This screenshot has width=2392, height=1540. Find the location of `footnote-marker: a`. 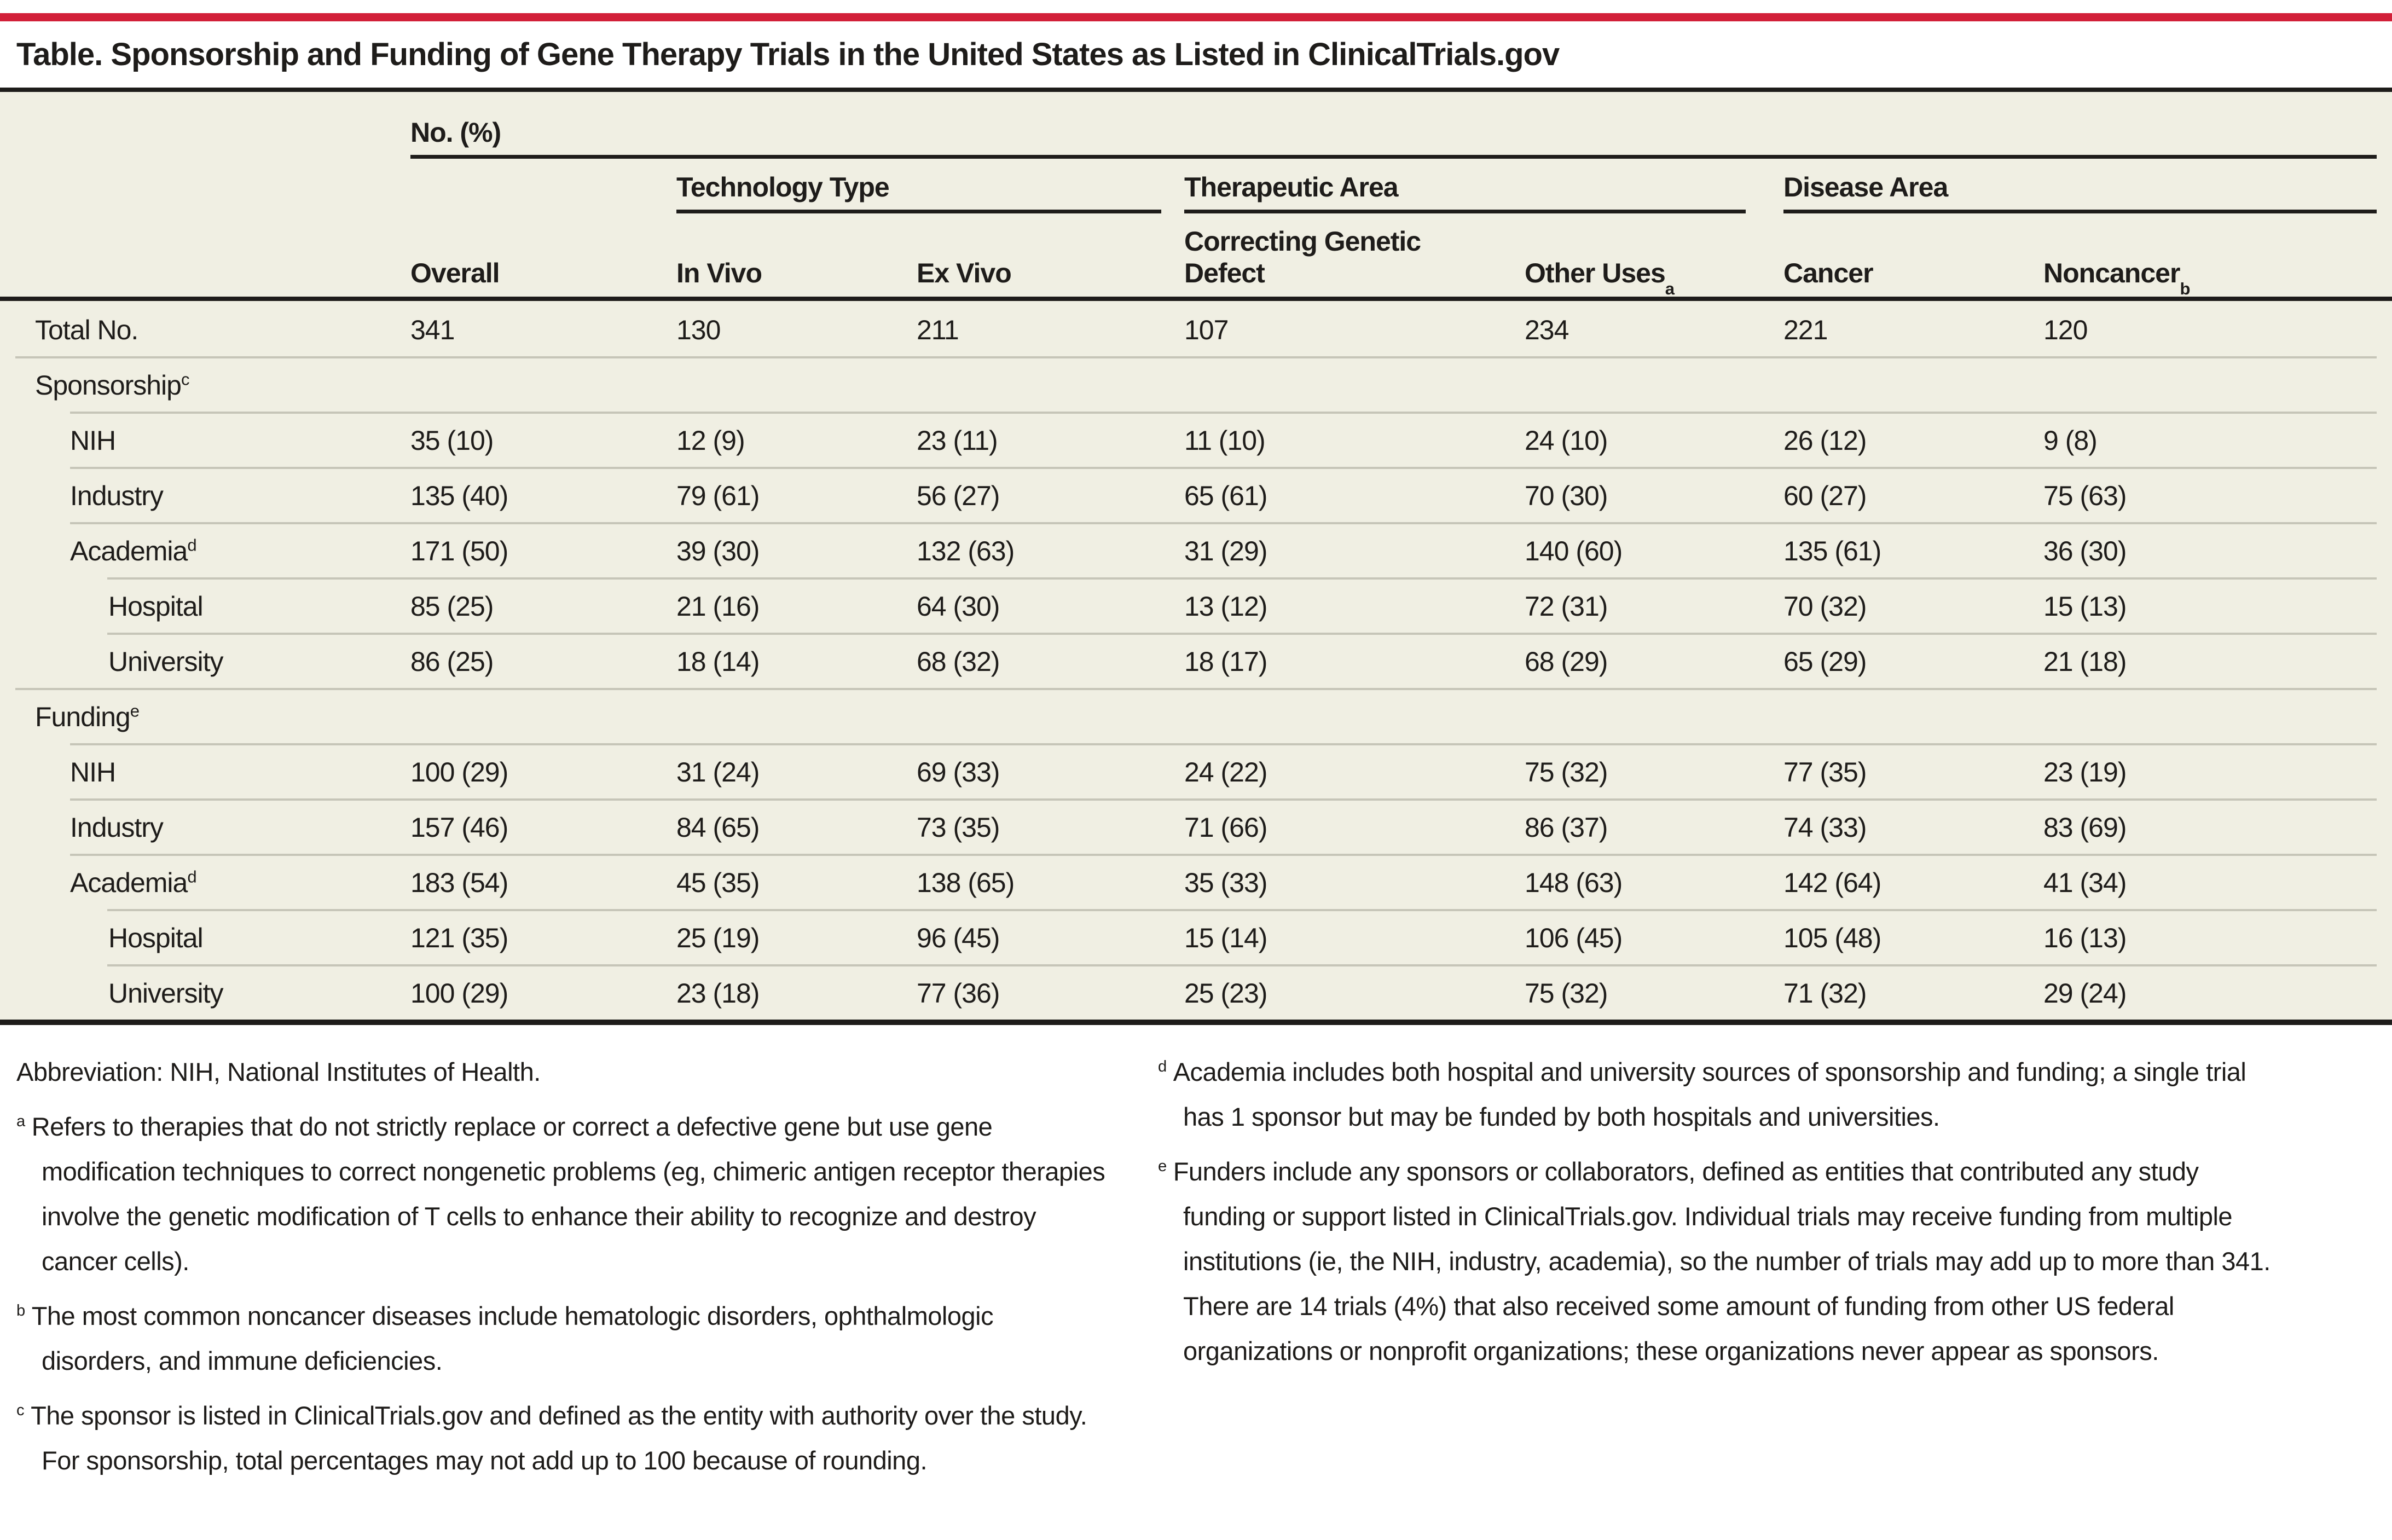

footnote-marker: a is located at coordinates (20, 1122).